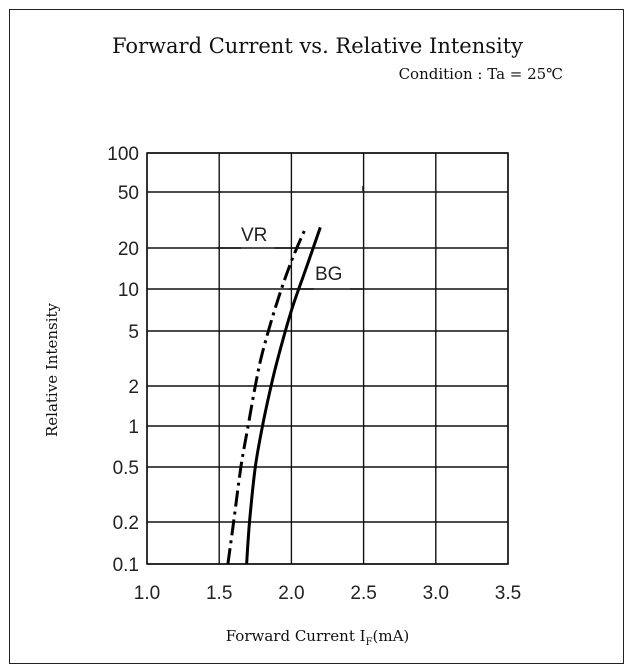  Describe the element at coordinates (283, 395) in the screenshot. I see `series-line-bg` at that location.